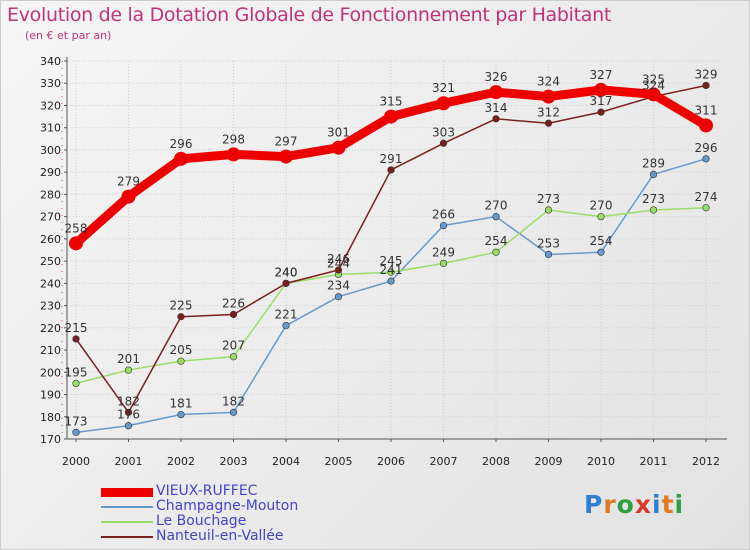 This screenshot has width=750, height=550. I want to click on y-tick-label: 170, so click(50, 439).